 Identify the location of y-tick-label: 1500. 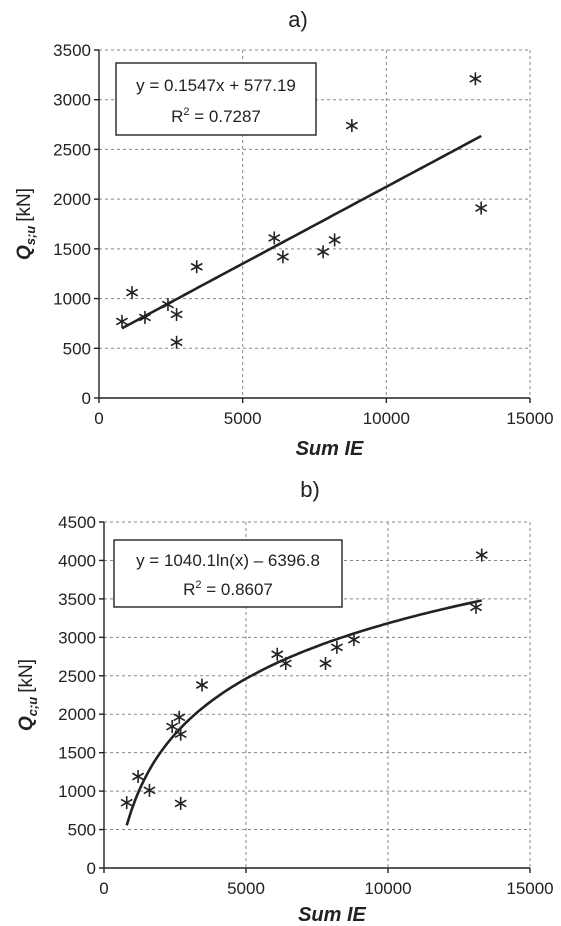
(77, 753).